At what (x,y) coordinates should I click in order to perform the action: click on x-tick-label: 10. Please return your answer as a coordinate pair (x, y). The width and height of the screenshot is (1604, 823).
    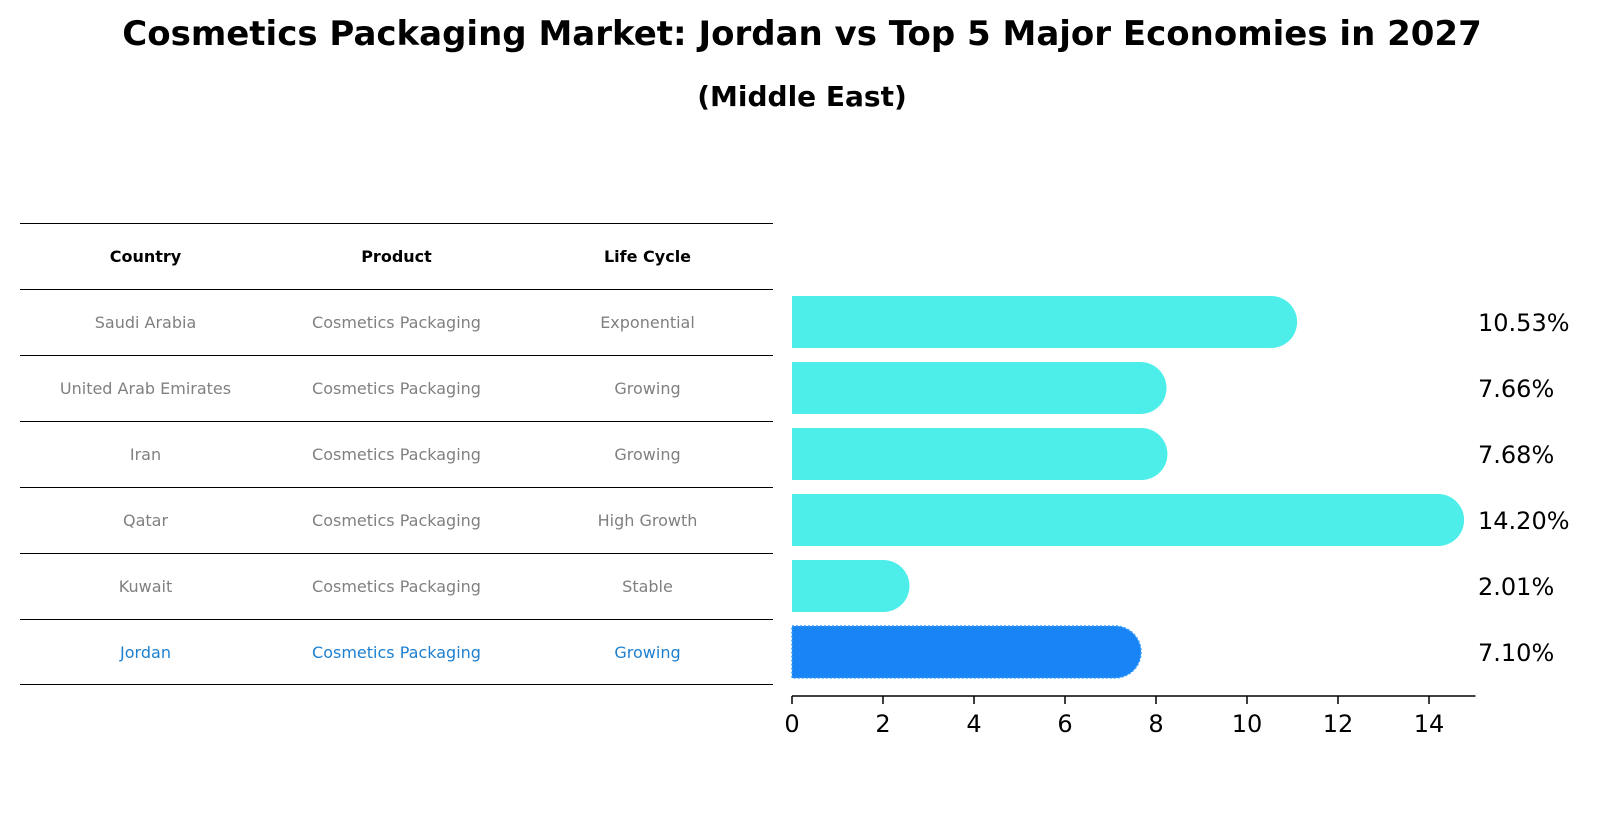
    Looking at the image, I should click on (1247, 724).